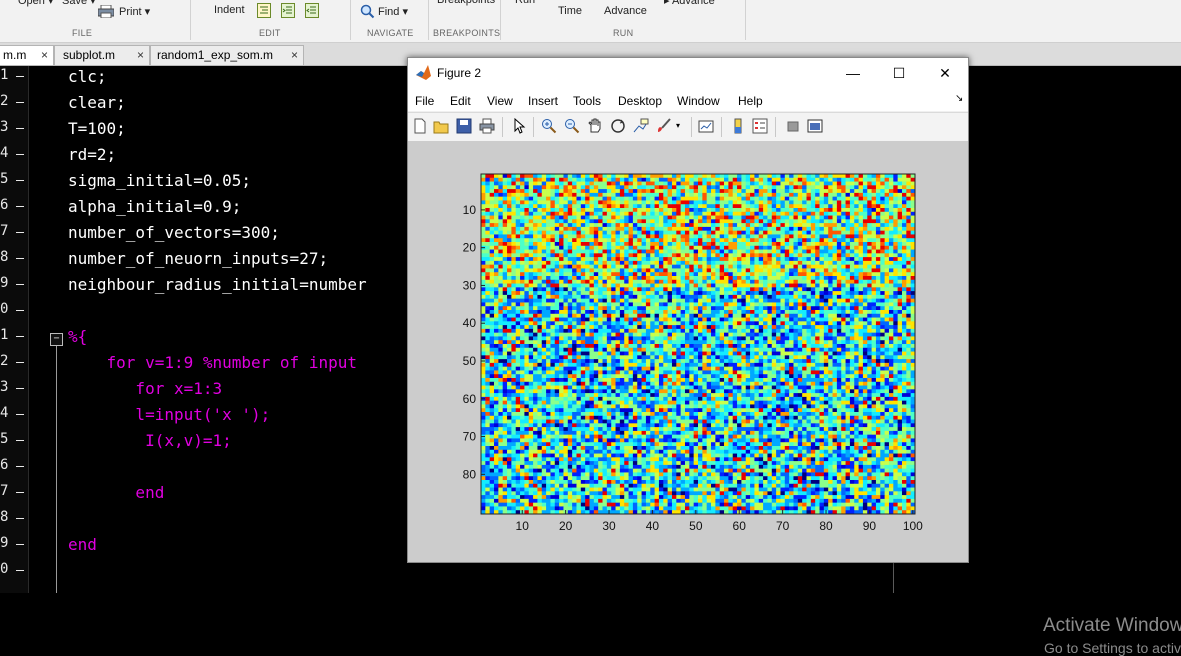 This screenshot has height=656, width=1181. Describe the element at coordinates (77, 336) in the screenshot. I see `code-line: %{` at that location.